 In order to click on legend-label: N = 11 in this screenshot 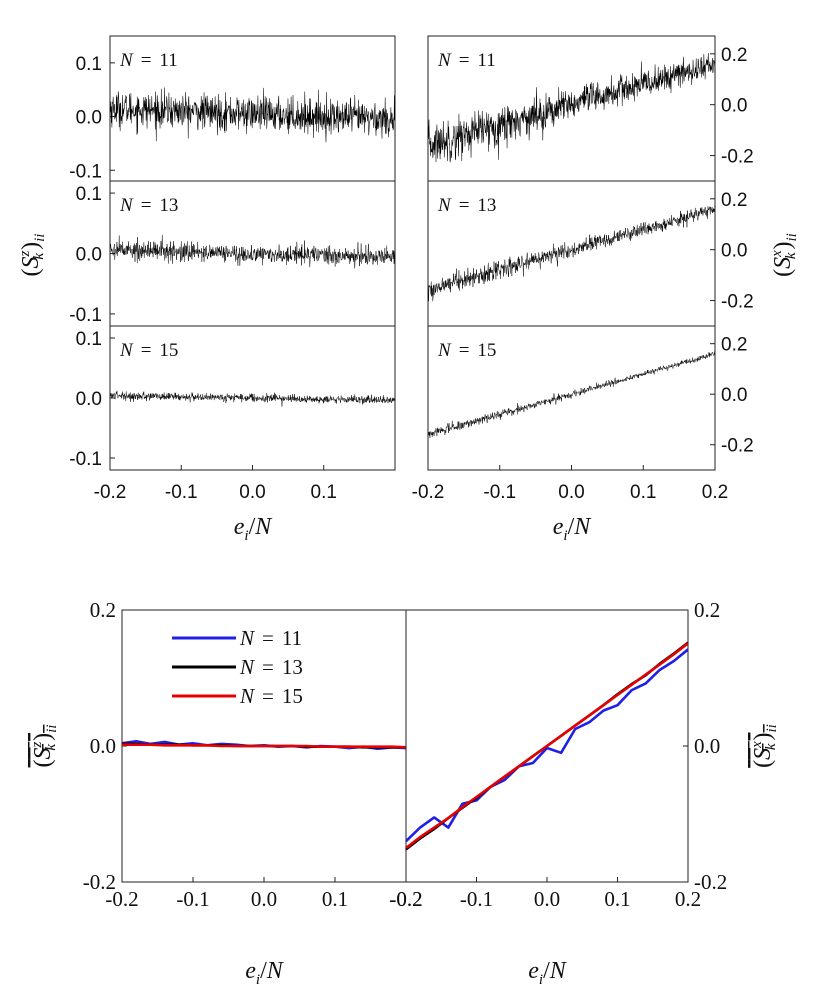, I will do `click(270, 638)`.